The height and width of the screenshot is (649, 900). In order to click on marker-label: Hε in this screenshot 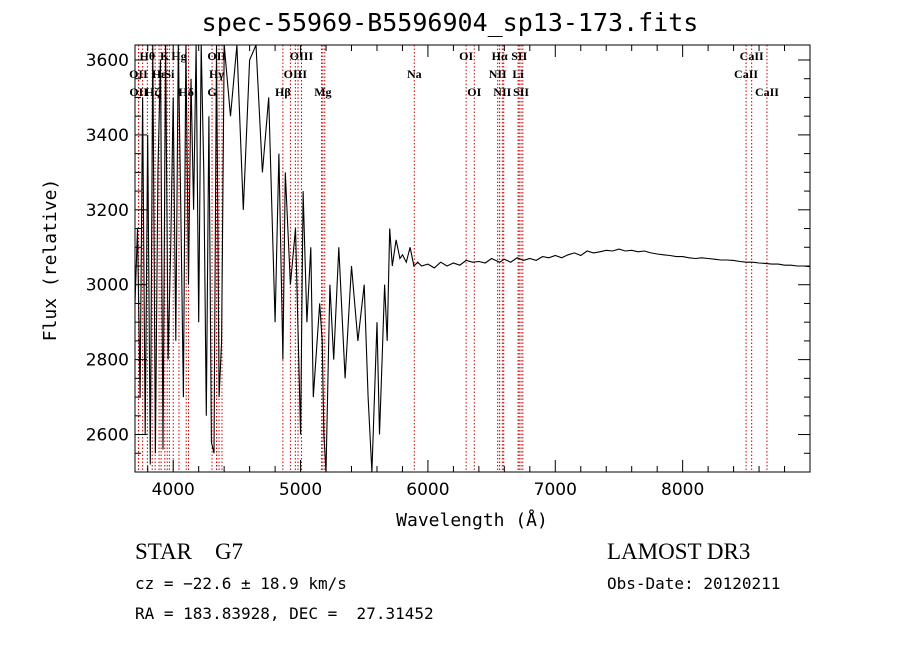, I will do `click(159, 74)`.